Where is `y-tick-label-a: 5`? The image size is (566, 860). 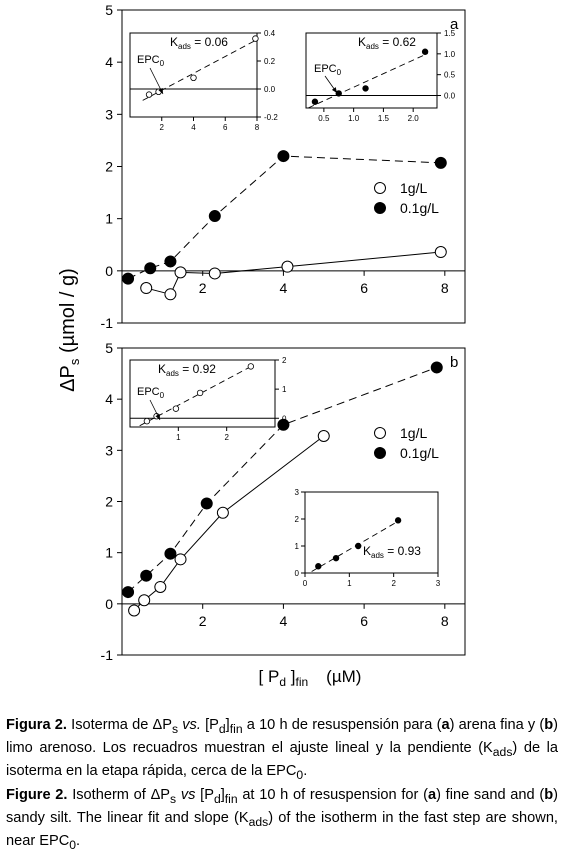
y-tick-label-a: 5 is located at coordinates (109, 10).